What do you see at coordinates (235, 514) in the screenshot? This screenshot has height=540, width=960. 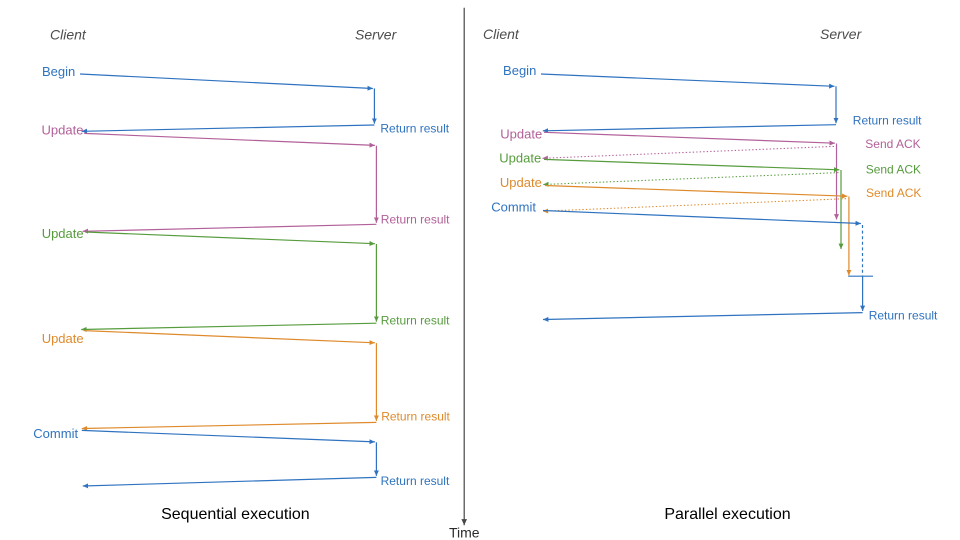 I see `svg-text: Sequential execution` at bounding box center [235, 514].